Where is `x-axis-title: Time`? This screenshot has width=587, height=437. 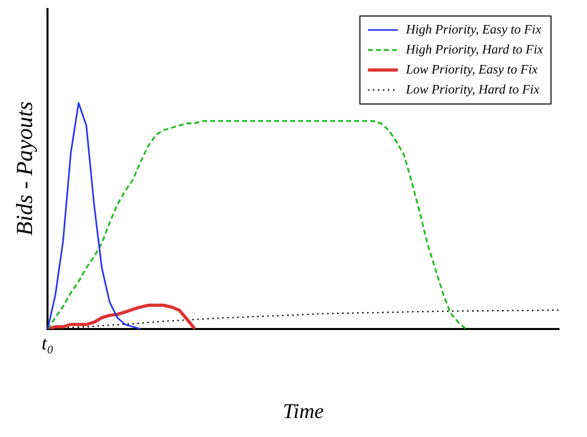 x-axis-title: Time is located at coordinates (303, 410).